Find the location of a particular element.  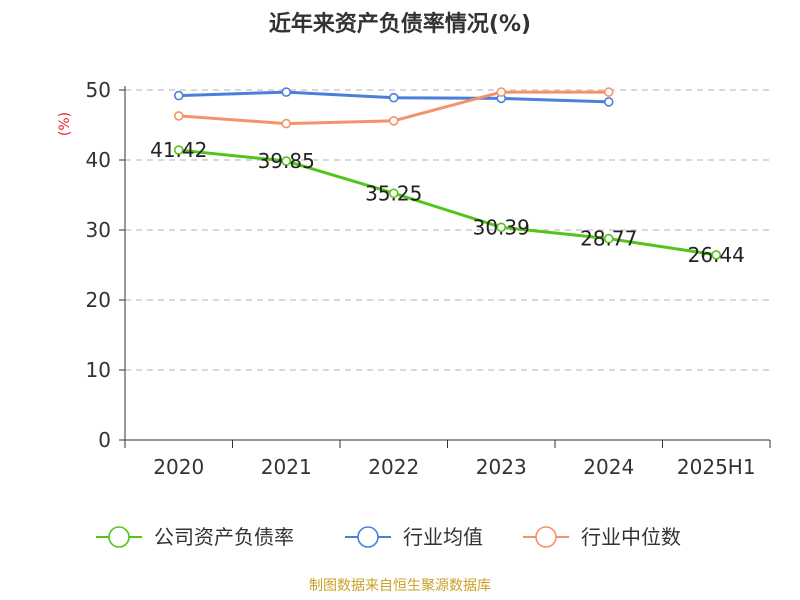

data-label: 26.44 is located at coordinates (716, 255).